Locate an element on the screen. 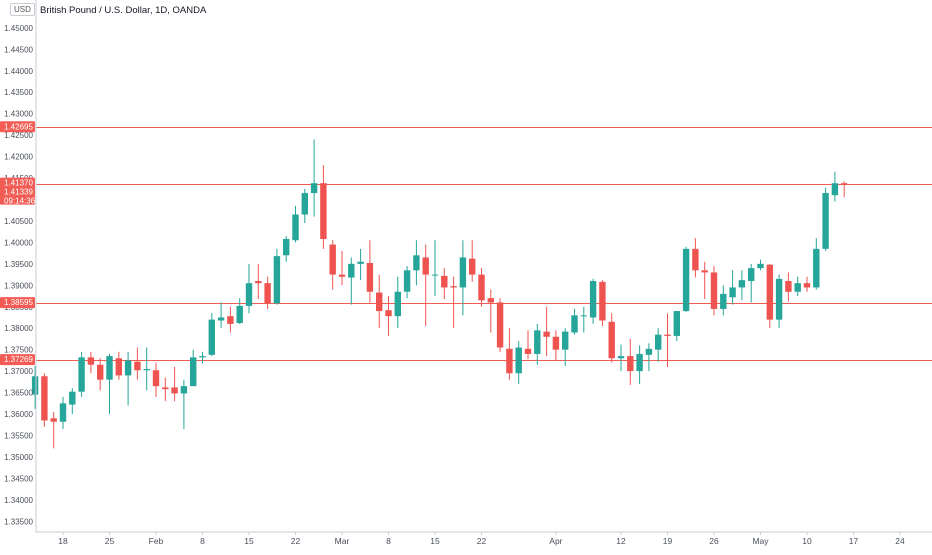 The width and height of the screenshot is (932, 555). y-tick-label: 1.36500 is located at coordinates (18, 393).